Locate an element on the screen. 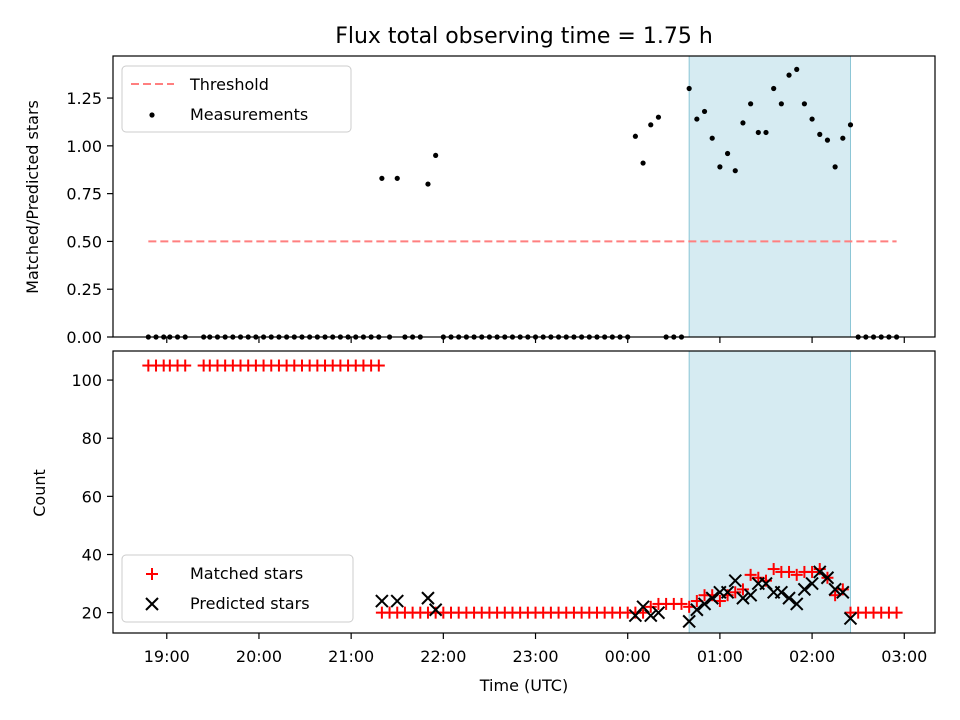 Image resolution: width=960 pixels, height=720 pixels. legend-threshold-label: Threshold is located at coordinates (229, 84).